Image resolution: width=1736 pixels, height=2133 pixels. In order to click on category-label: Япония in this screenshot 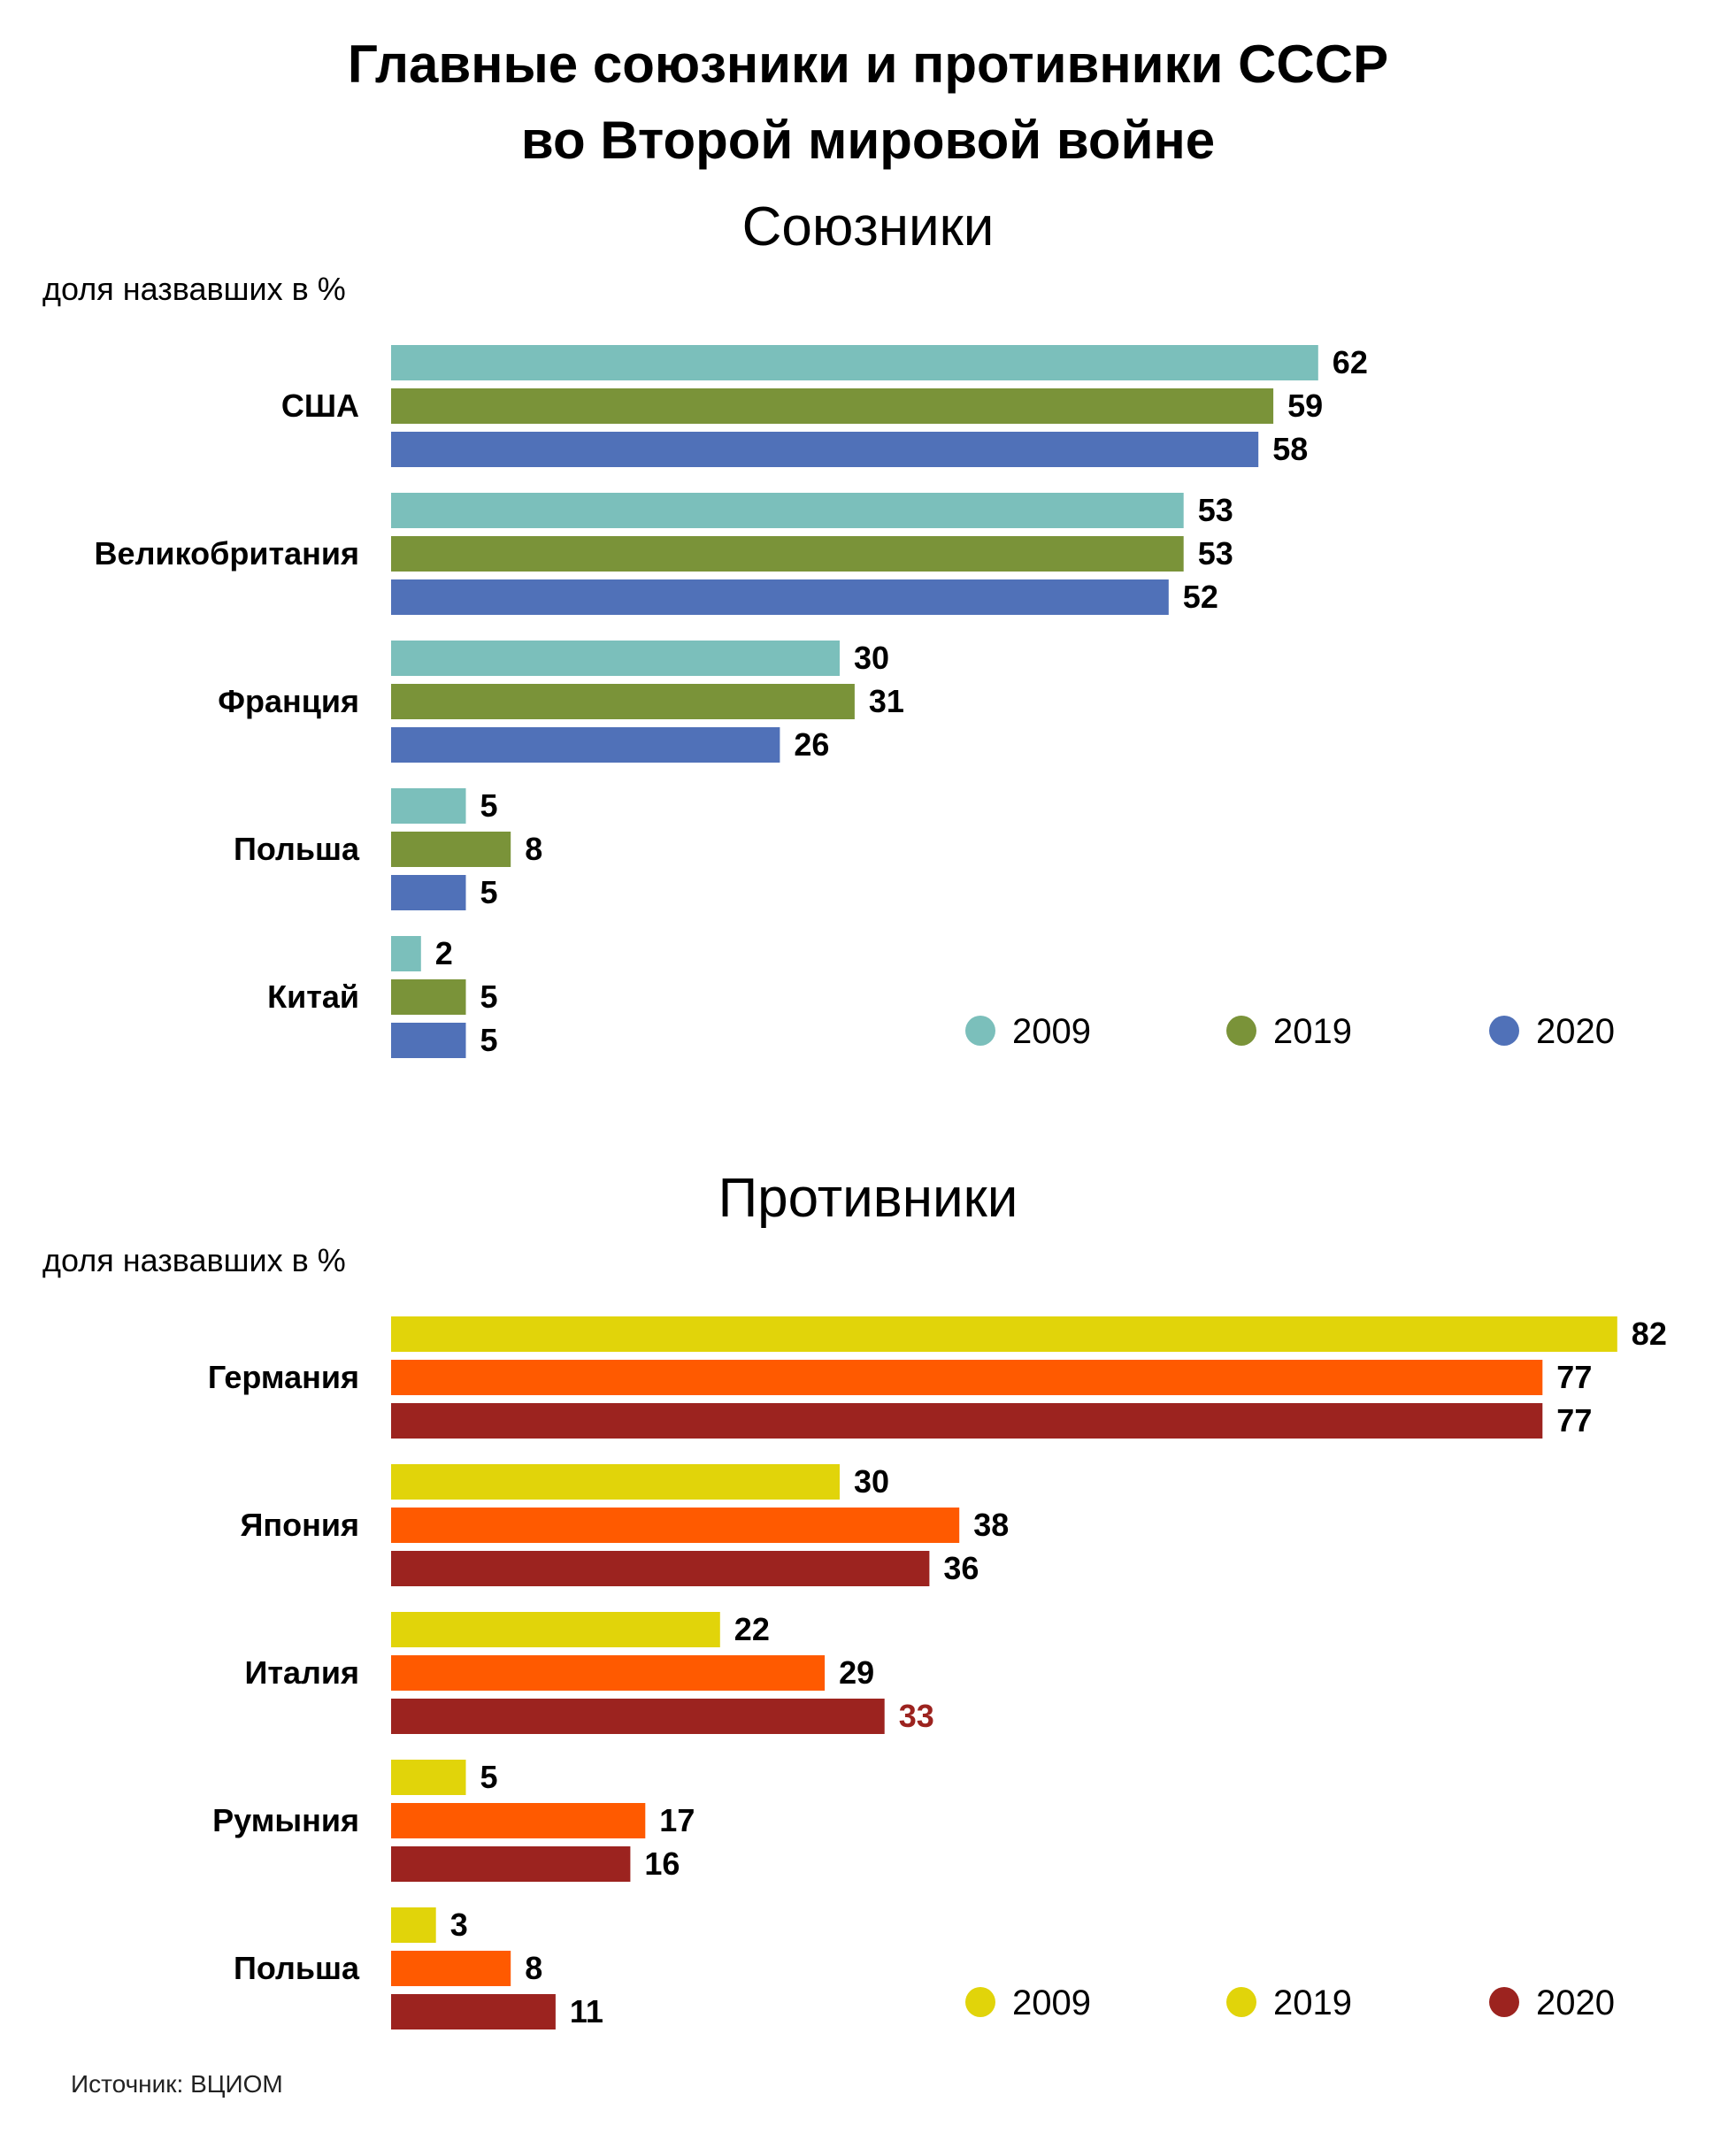, I will do `click(300, 1525)`.